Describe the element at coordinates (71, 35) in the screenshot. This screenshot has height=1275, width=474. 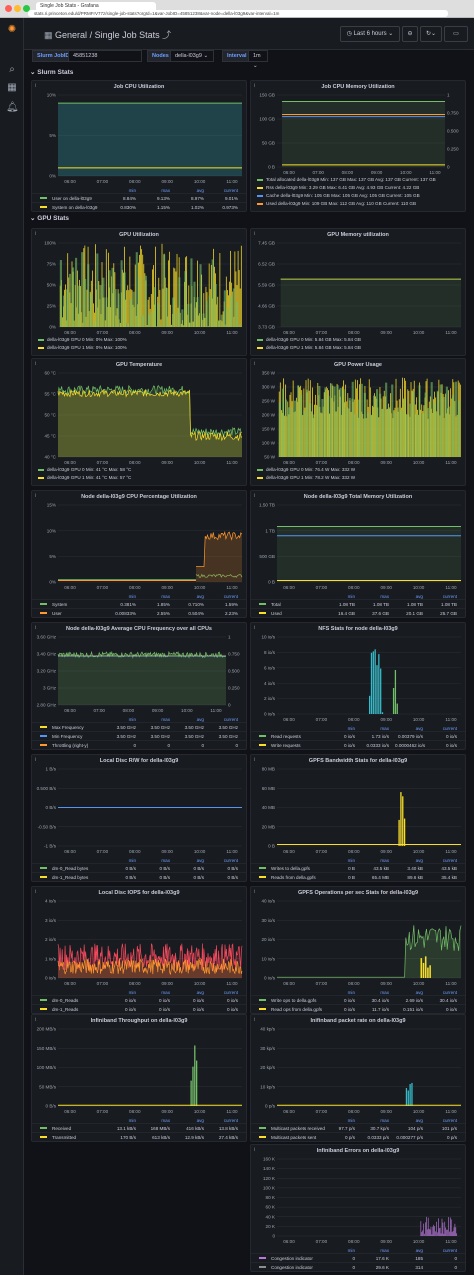
I see `breadcrumb-section: General` at that location.